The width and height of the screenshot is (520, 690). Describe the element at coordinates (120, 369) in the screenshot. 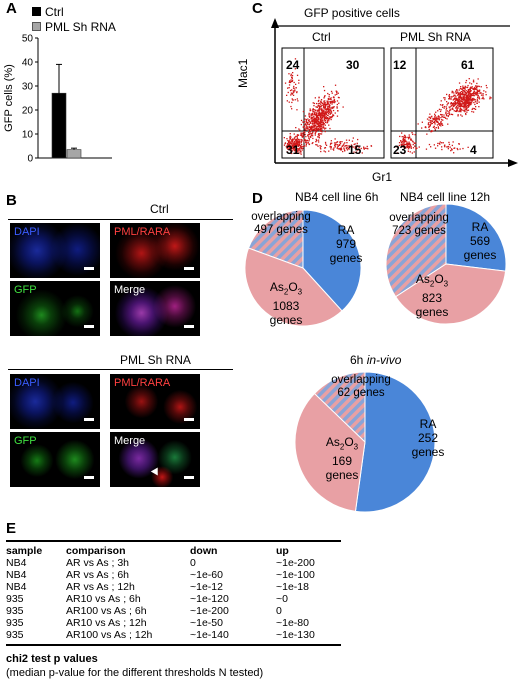

I see `sh-rule` at that location.